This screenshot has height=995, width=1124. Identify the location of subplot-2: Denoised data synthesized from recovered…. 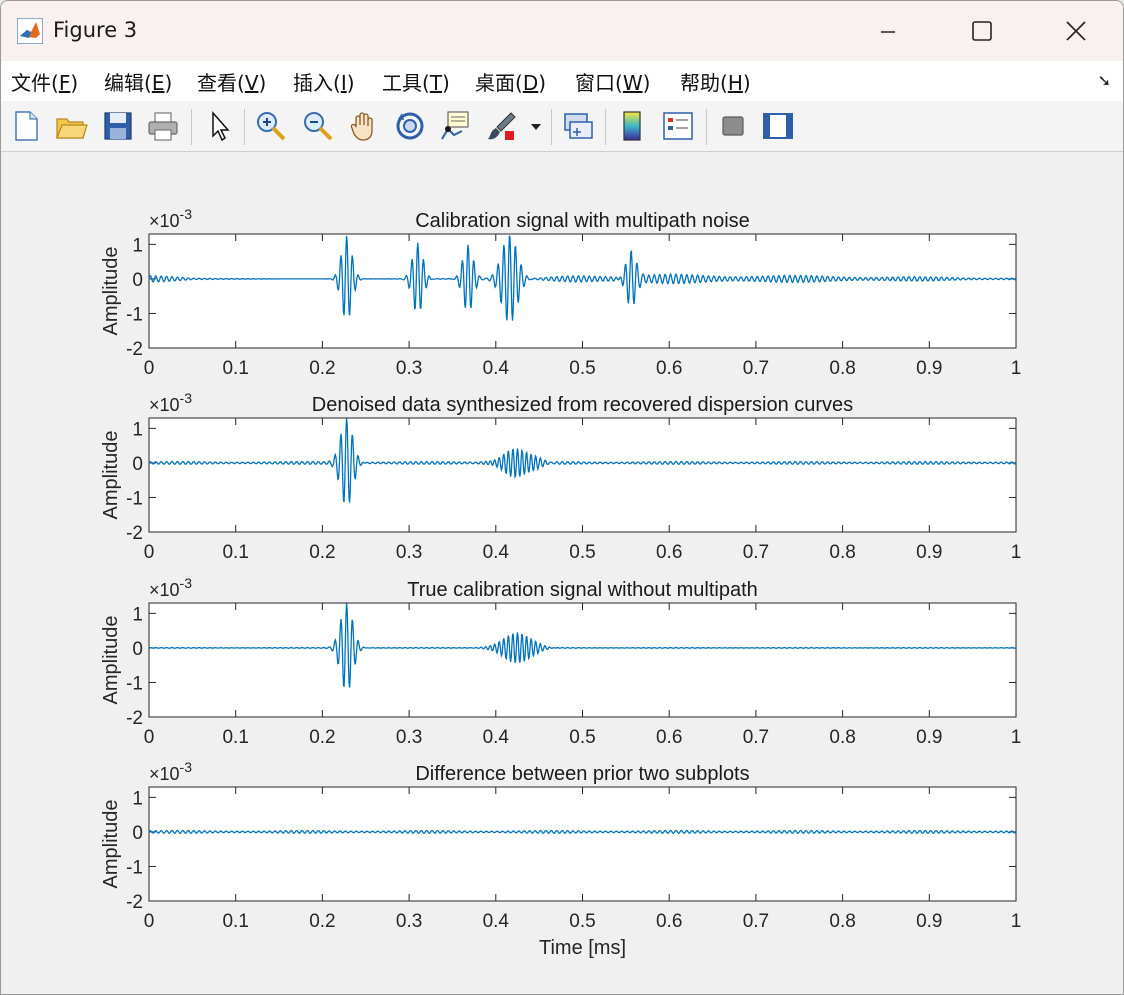
(560, 476).